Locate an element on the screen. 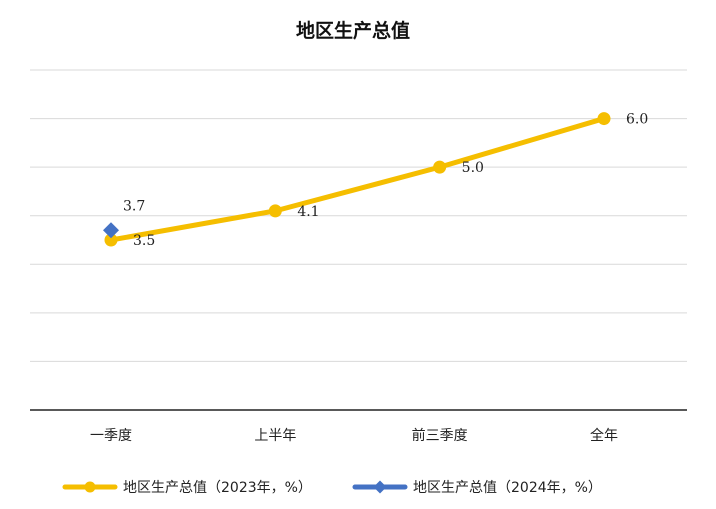 The image size is (716, 509). x-tick-label: 全年 is located at coordinates (604, 435).